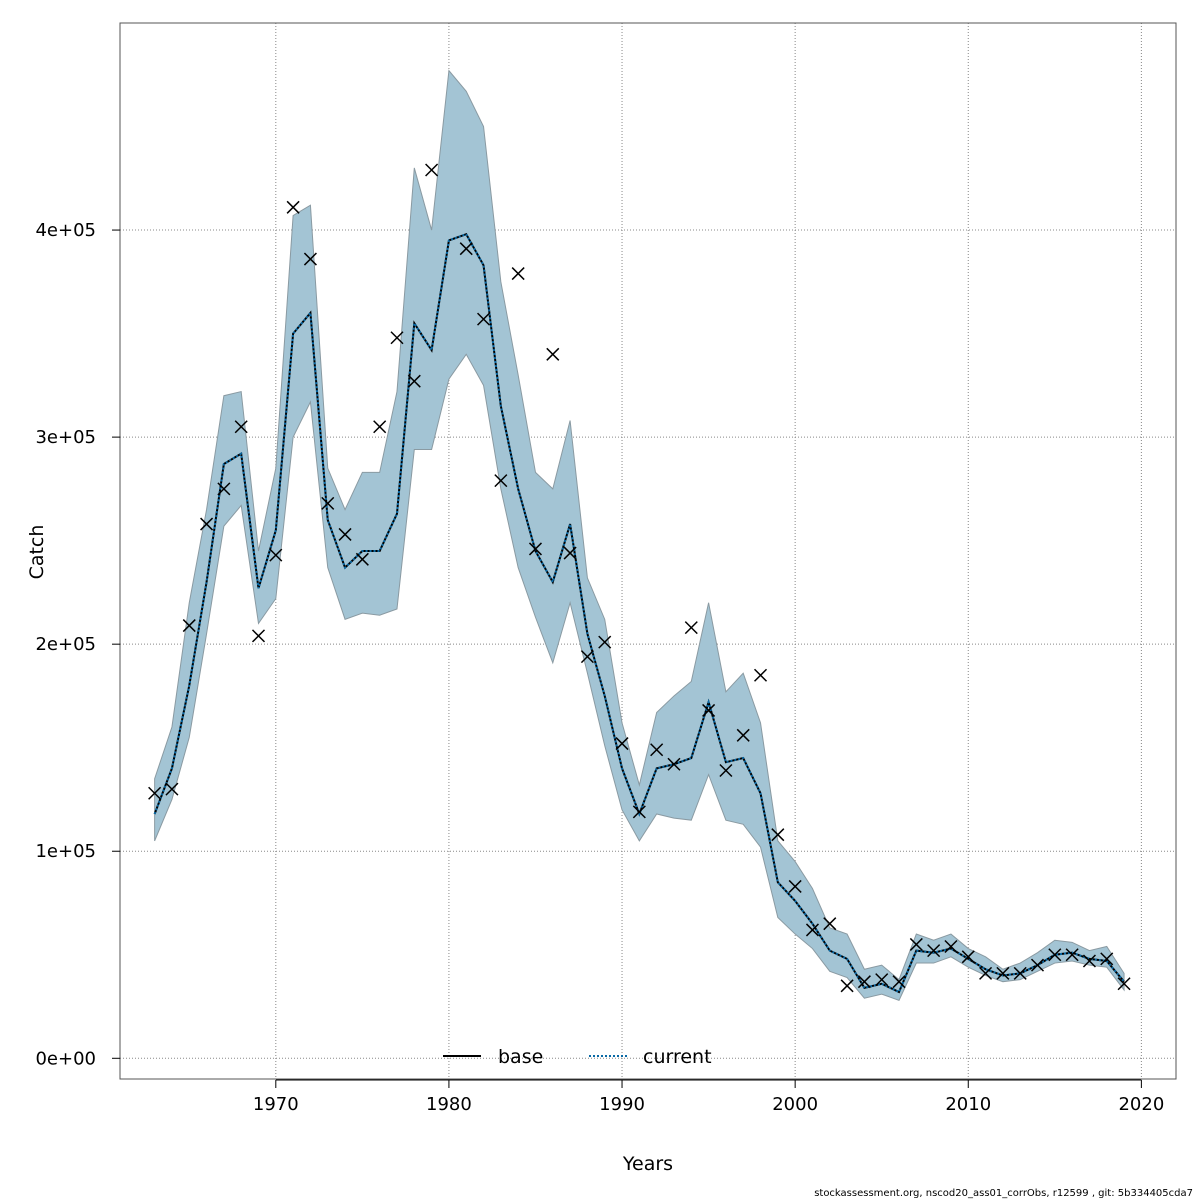  I want to click on y-axis-title: Catch, so click(37, 552).